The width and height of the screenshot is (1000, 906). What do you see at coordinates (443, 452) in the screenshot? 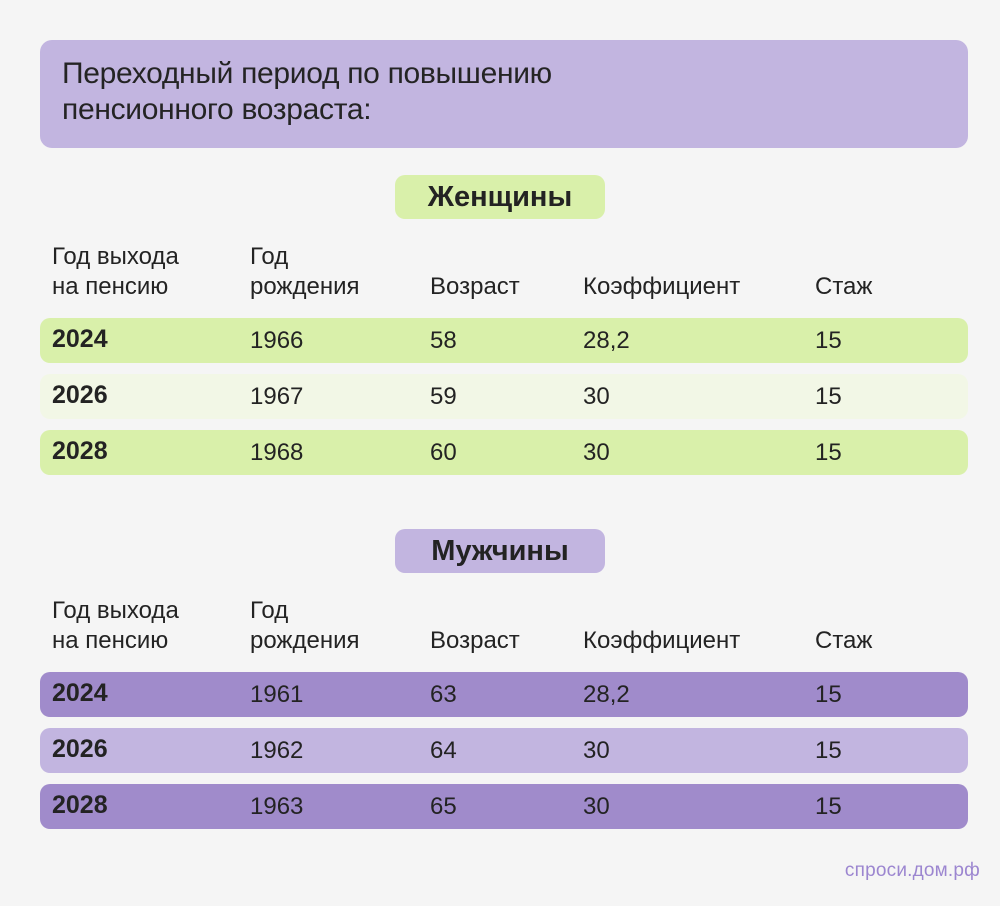
I see `cell-age: 60` at bounding box center [443, 452].